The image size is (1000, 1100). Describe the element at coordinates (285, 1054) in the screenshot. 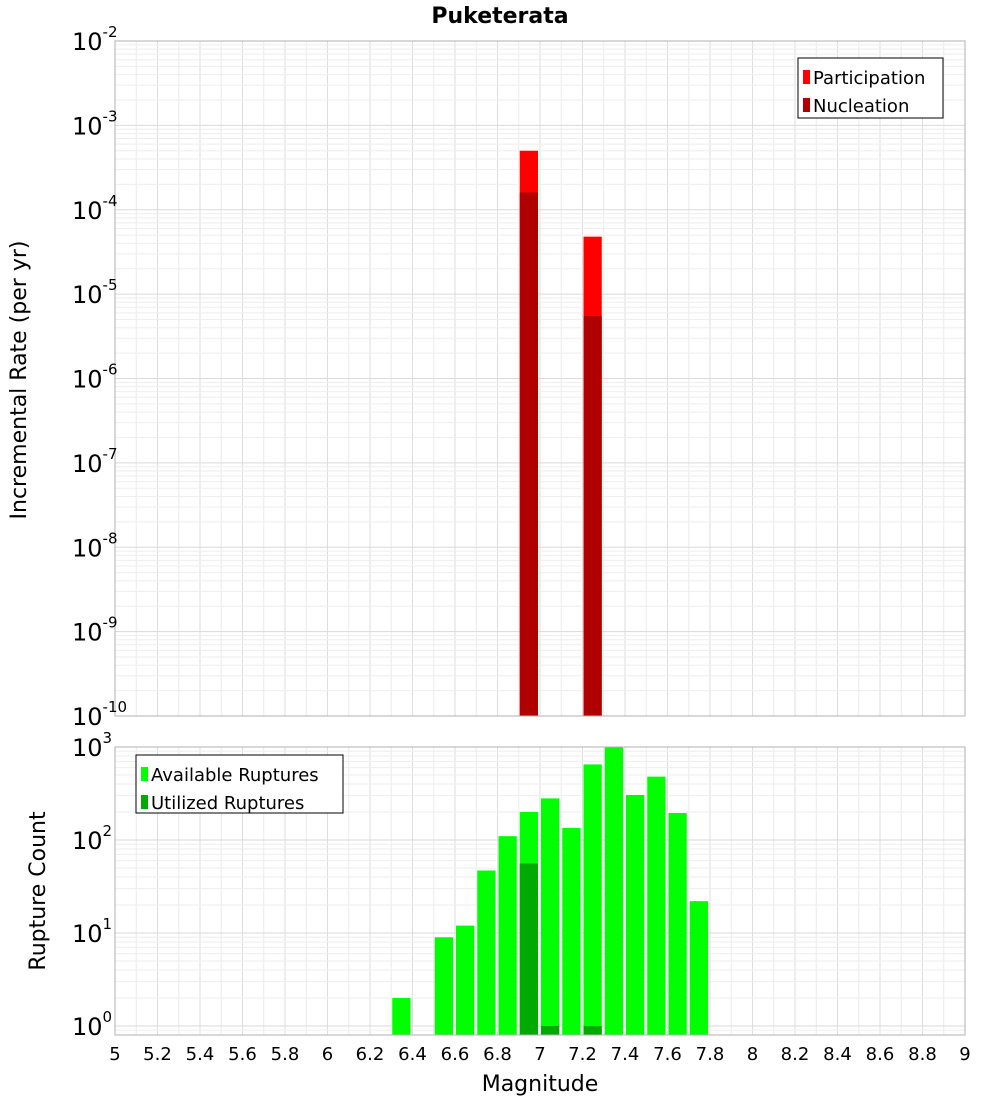

I see `x-tick-label: 5.8` at that location.